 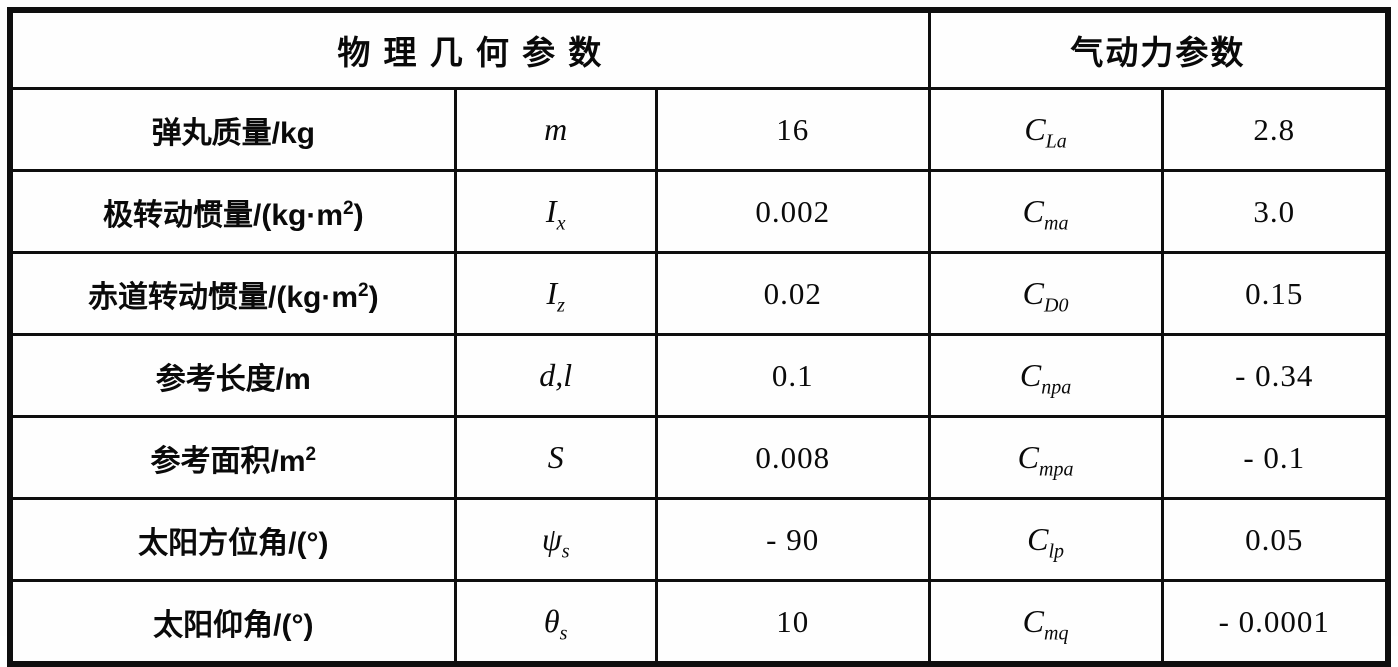 I want to click on aero-coefficient-symbol: Cnpa, so click(x=1045, y=375).